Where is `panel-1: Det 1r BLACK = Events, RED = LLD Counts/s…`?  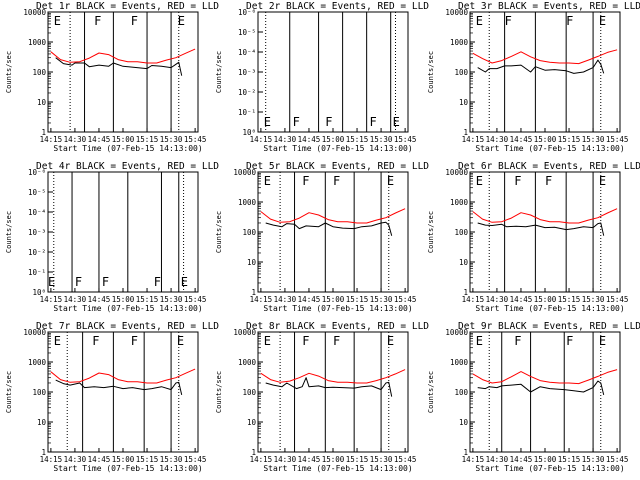
panel-1: Det 1r BLACK = Events, RED = LLD Counts/s… is located at coordinates (112, 77).